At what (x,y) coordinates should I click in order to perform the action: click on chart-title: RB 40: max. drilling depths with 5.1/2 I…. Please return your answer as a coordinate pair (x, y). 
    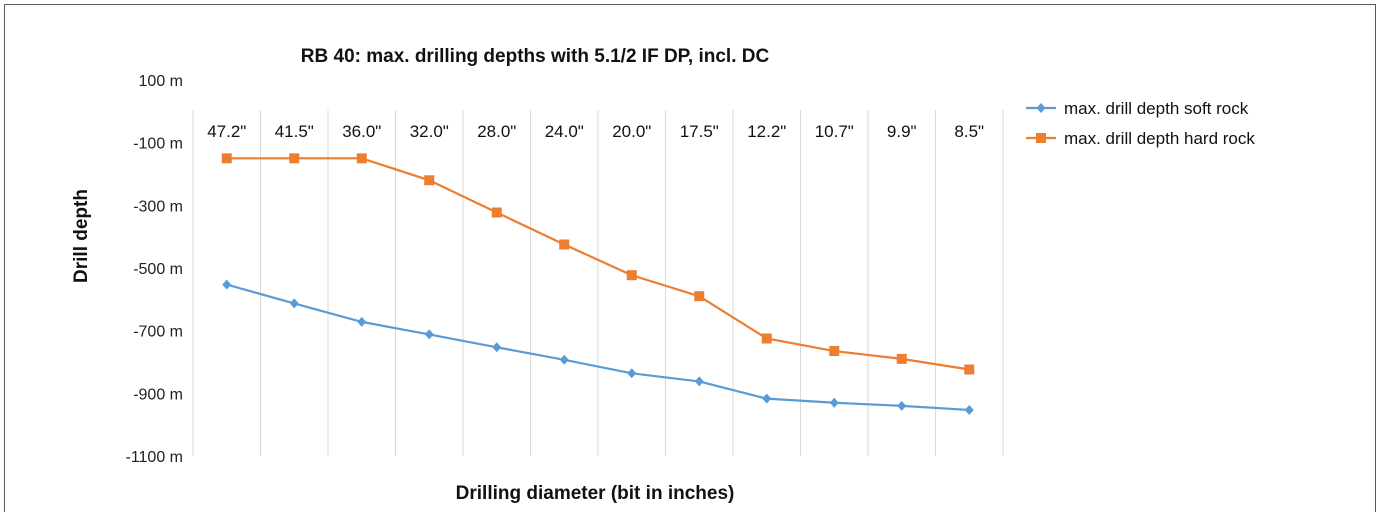
    Looking at the image, I should click on (535, 56).